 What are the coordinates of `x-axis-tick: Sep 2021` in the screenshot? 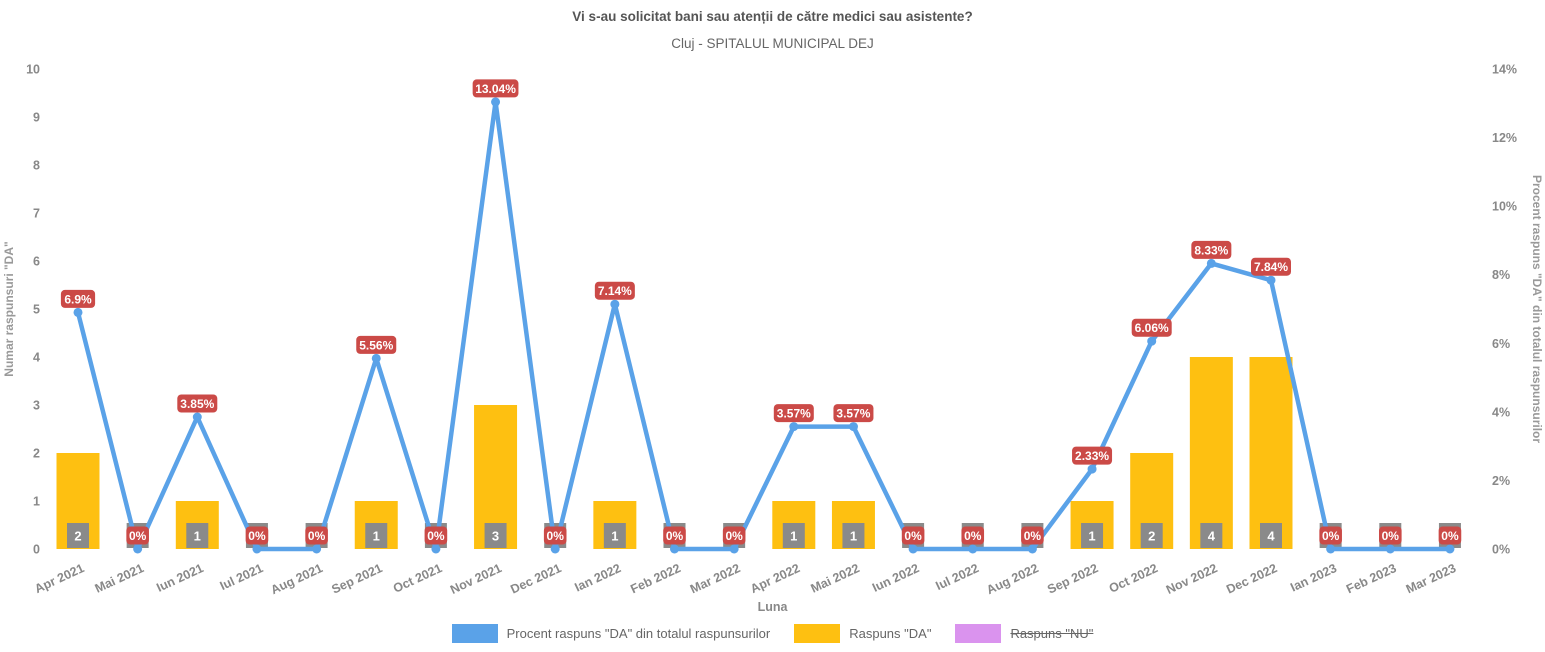 It's located at (356, 579).